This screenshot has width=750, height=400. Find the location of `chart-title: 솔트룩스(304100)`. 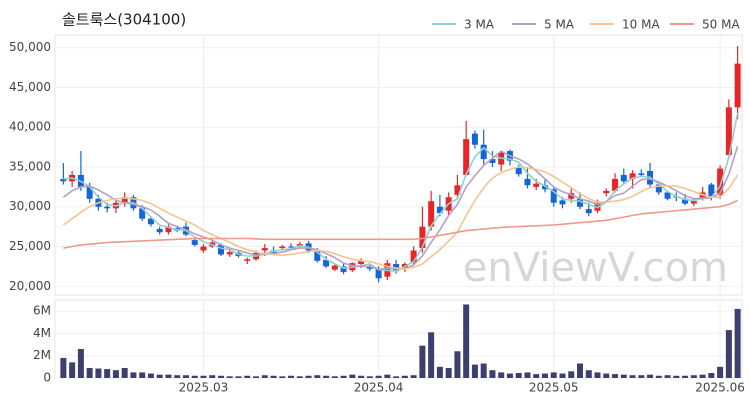

chart-title: 솔트룩스(304100) is located at coordinates (124, 20).